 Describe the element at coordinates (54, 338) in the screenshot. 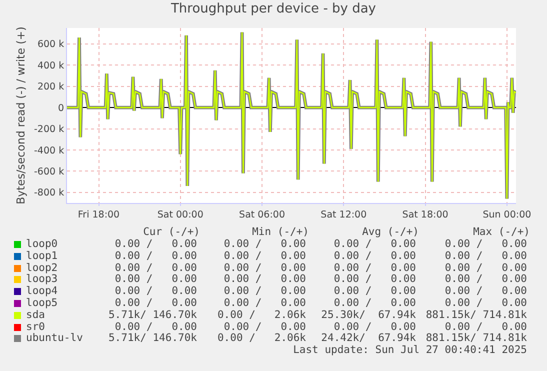

I see `legend-label: ubuntu-lv` at that location.